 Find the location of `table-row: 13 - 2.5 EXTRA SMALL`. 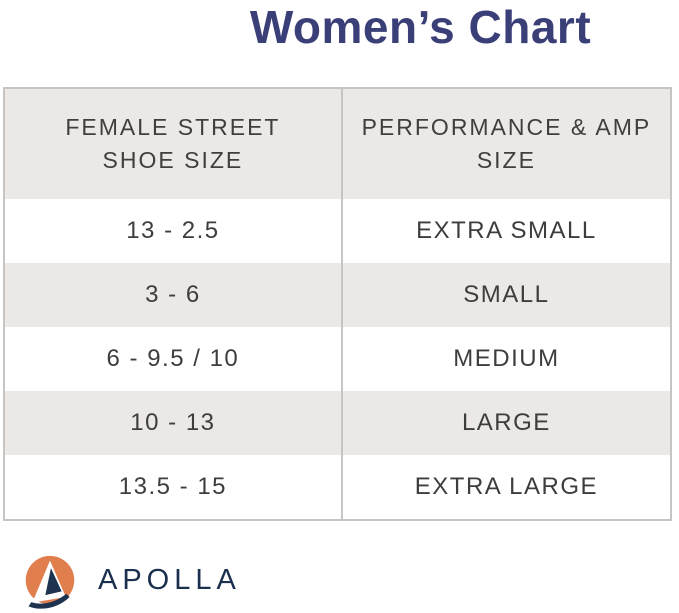

table-row: 13 - 2.5 EXTRA SMALL is located at coordinates (337, 231).